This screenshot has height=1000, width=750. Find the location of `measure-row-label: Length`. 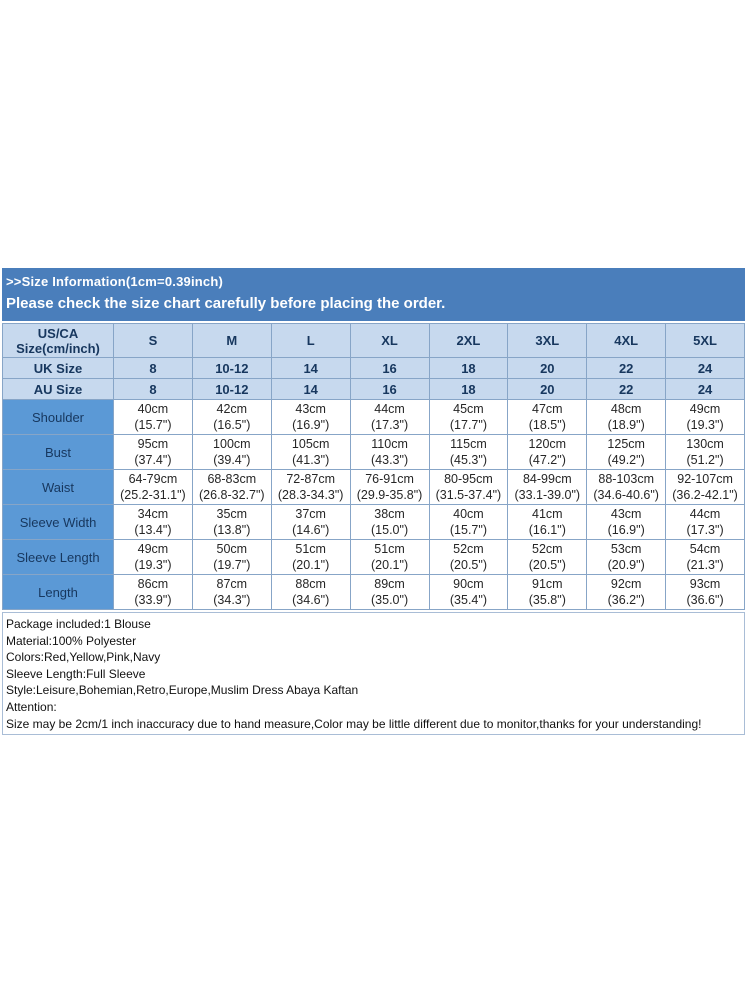

measure-row-label: Length is located at coordinates (58, 592).